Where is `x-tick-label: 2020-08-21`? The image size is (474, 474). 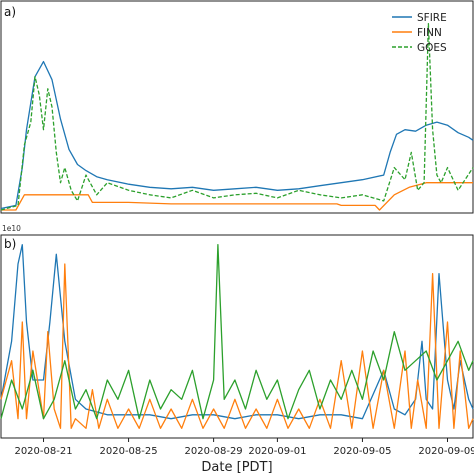
x-tick-label: 2020-08-21 is located at coordinates (43, 451).